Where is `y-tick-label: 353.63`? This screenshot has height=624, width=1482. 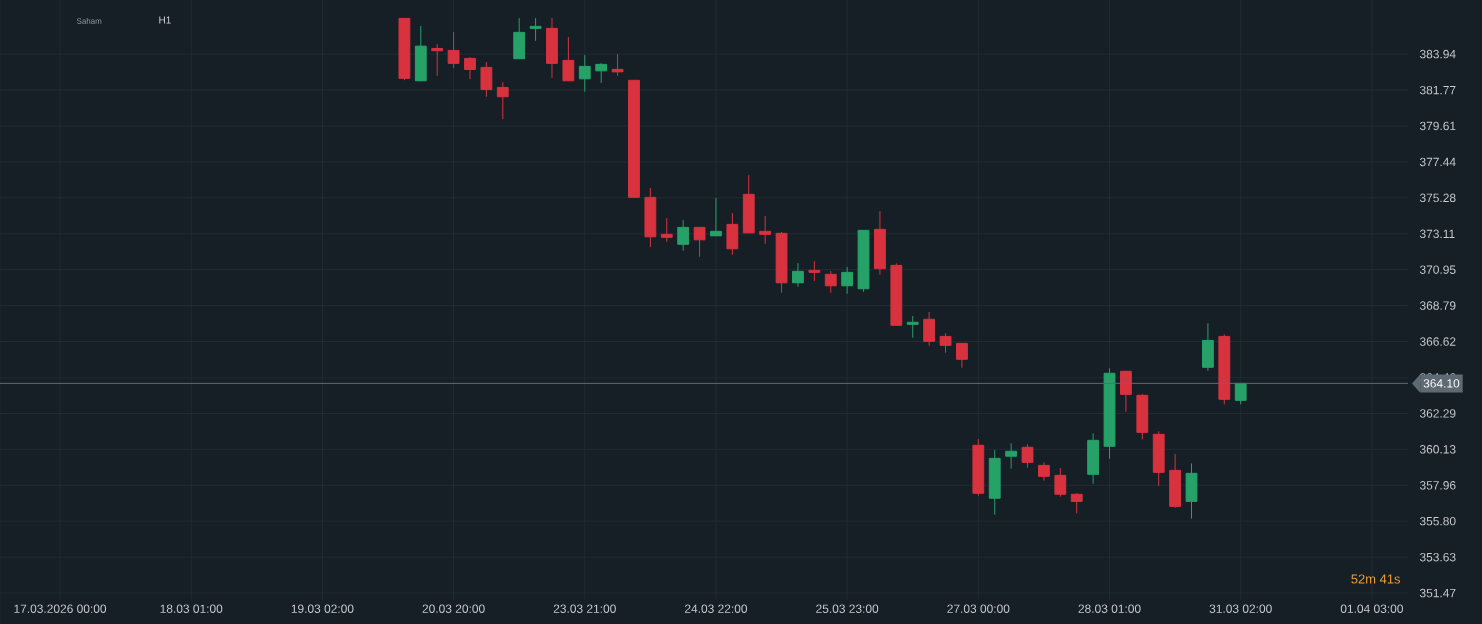 y-tick-label: 353.63 is located at coordinates (1437, 557).